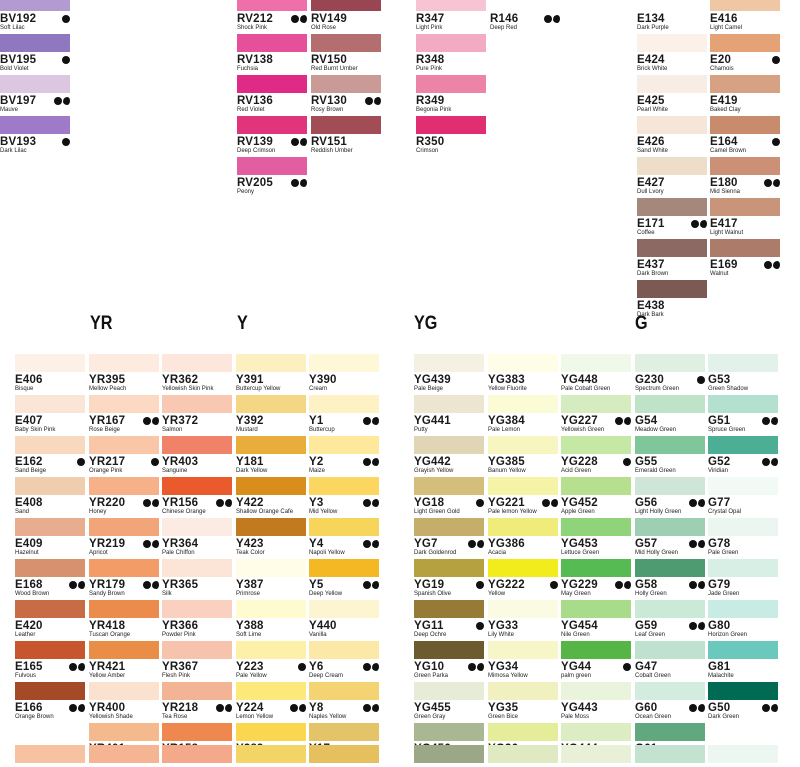 The height and width of the screenshot is (767, 800). What do you see at coordinates (501, 635) in the screenshot?
I see `swatch-name: Lily White` at bounding box center [501, 635].